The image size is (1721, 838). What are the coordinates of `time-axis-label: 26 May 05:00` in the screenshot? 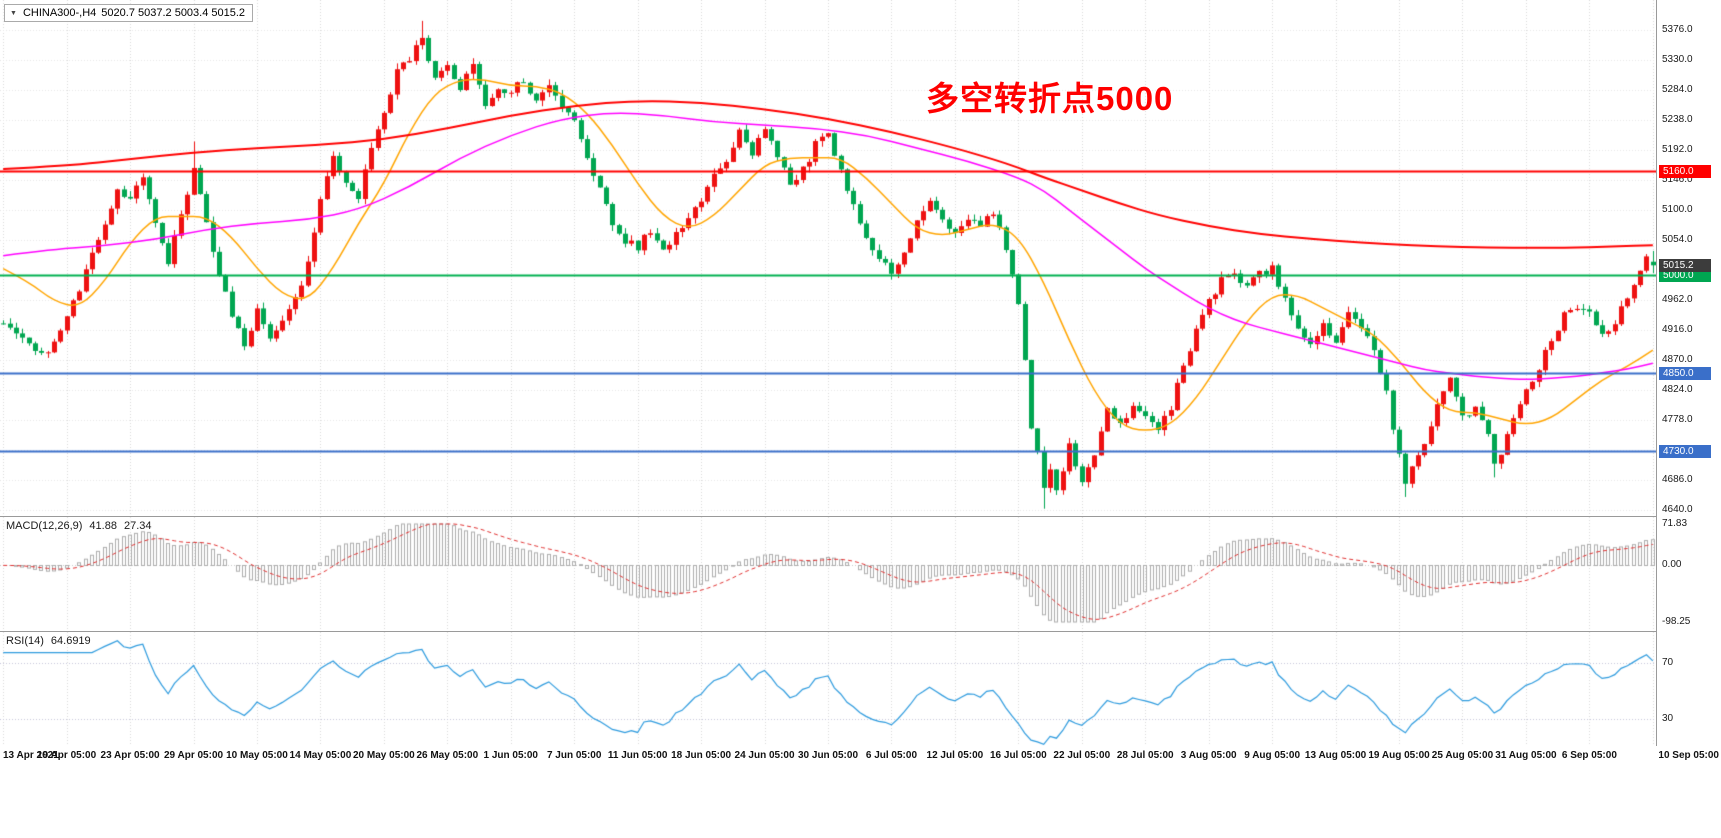 It's located at (447, 755).